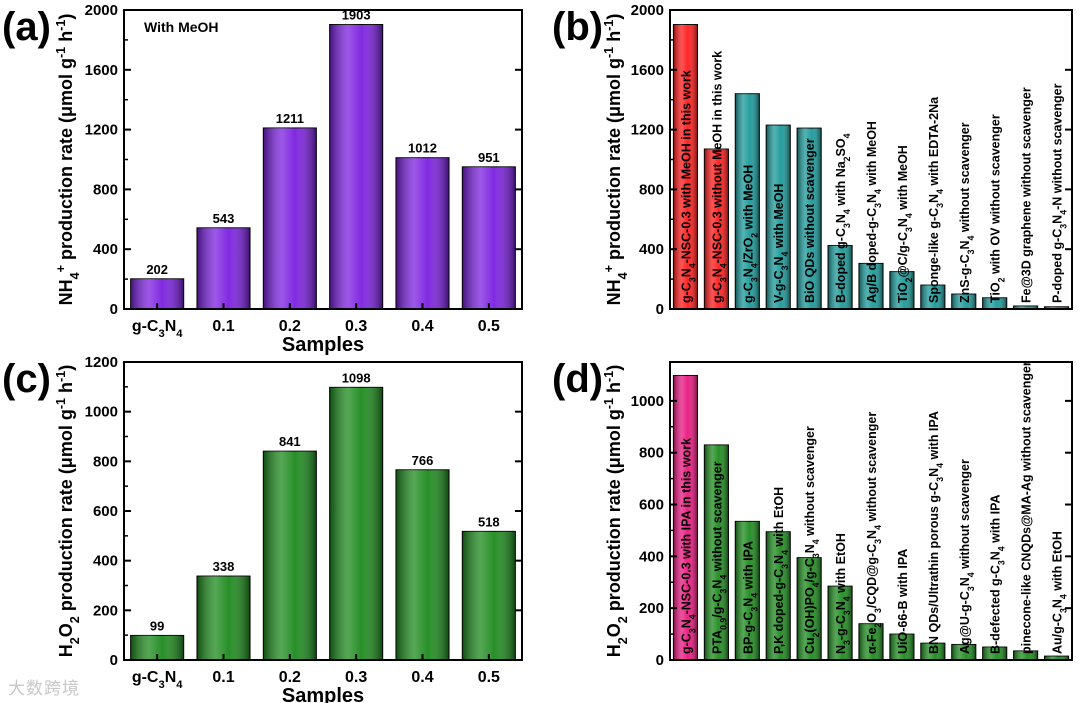 The image size is (1080, 703). I want to click on bar-label: P-doped g-C3N4-N without scavenger, so click(1060, 193).